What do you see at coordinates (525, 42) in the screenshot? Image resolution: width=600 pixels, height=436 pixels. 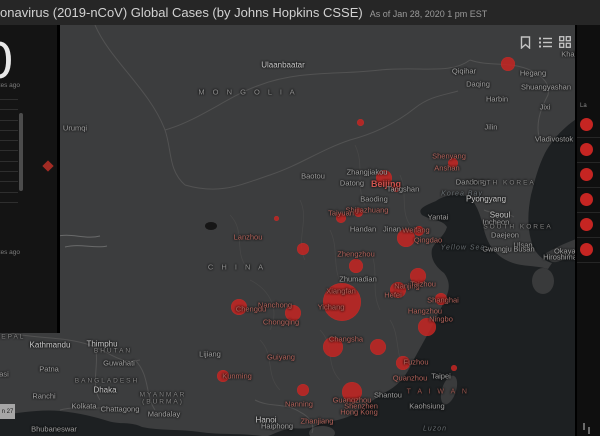 I see `bookmark-icon` at bounding box center [525, 42].